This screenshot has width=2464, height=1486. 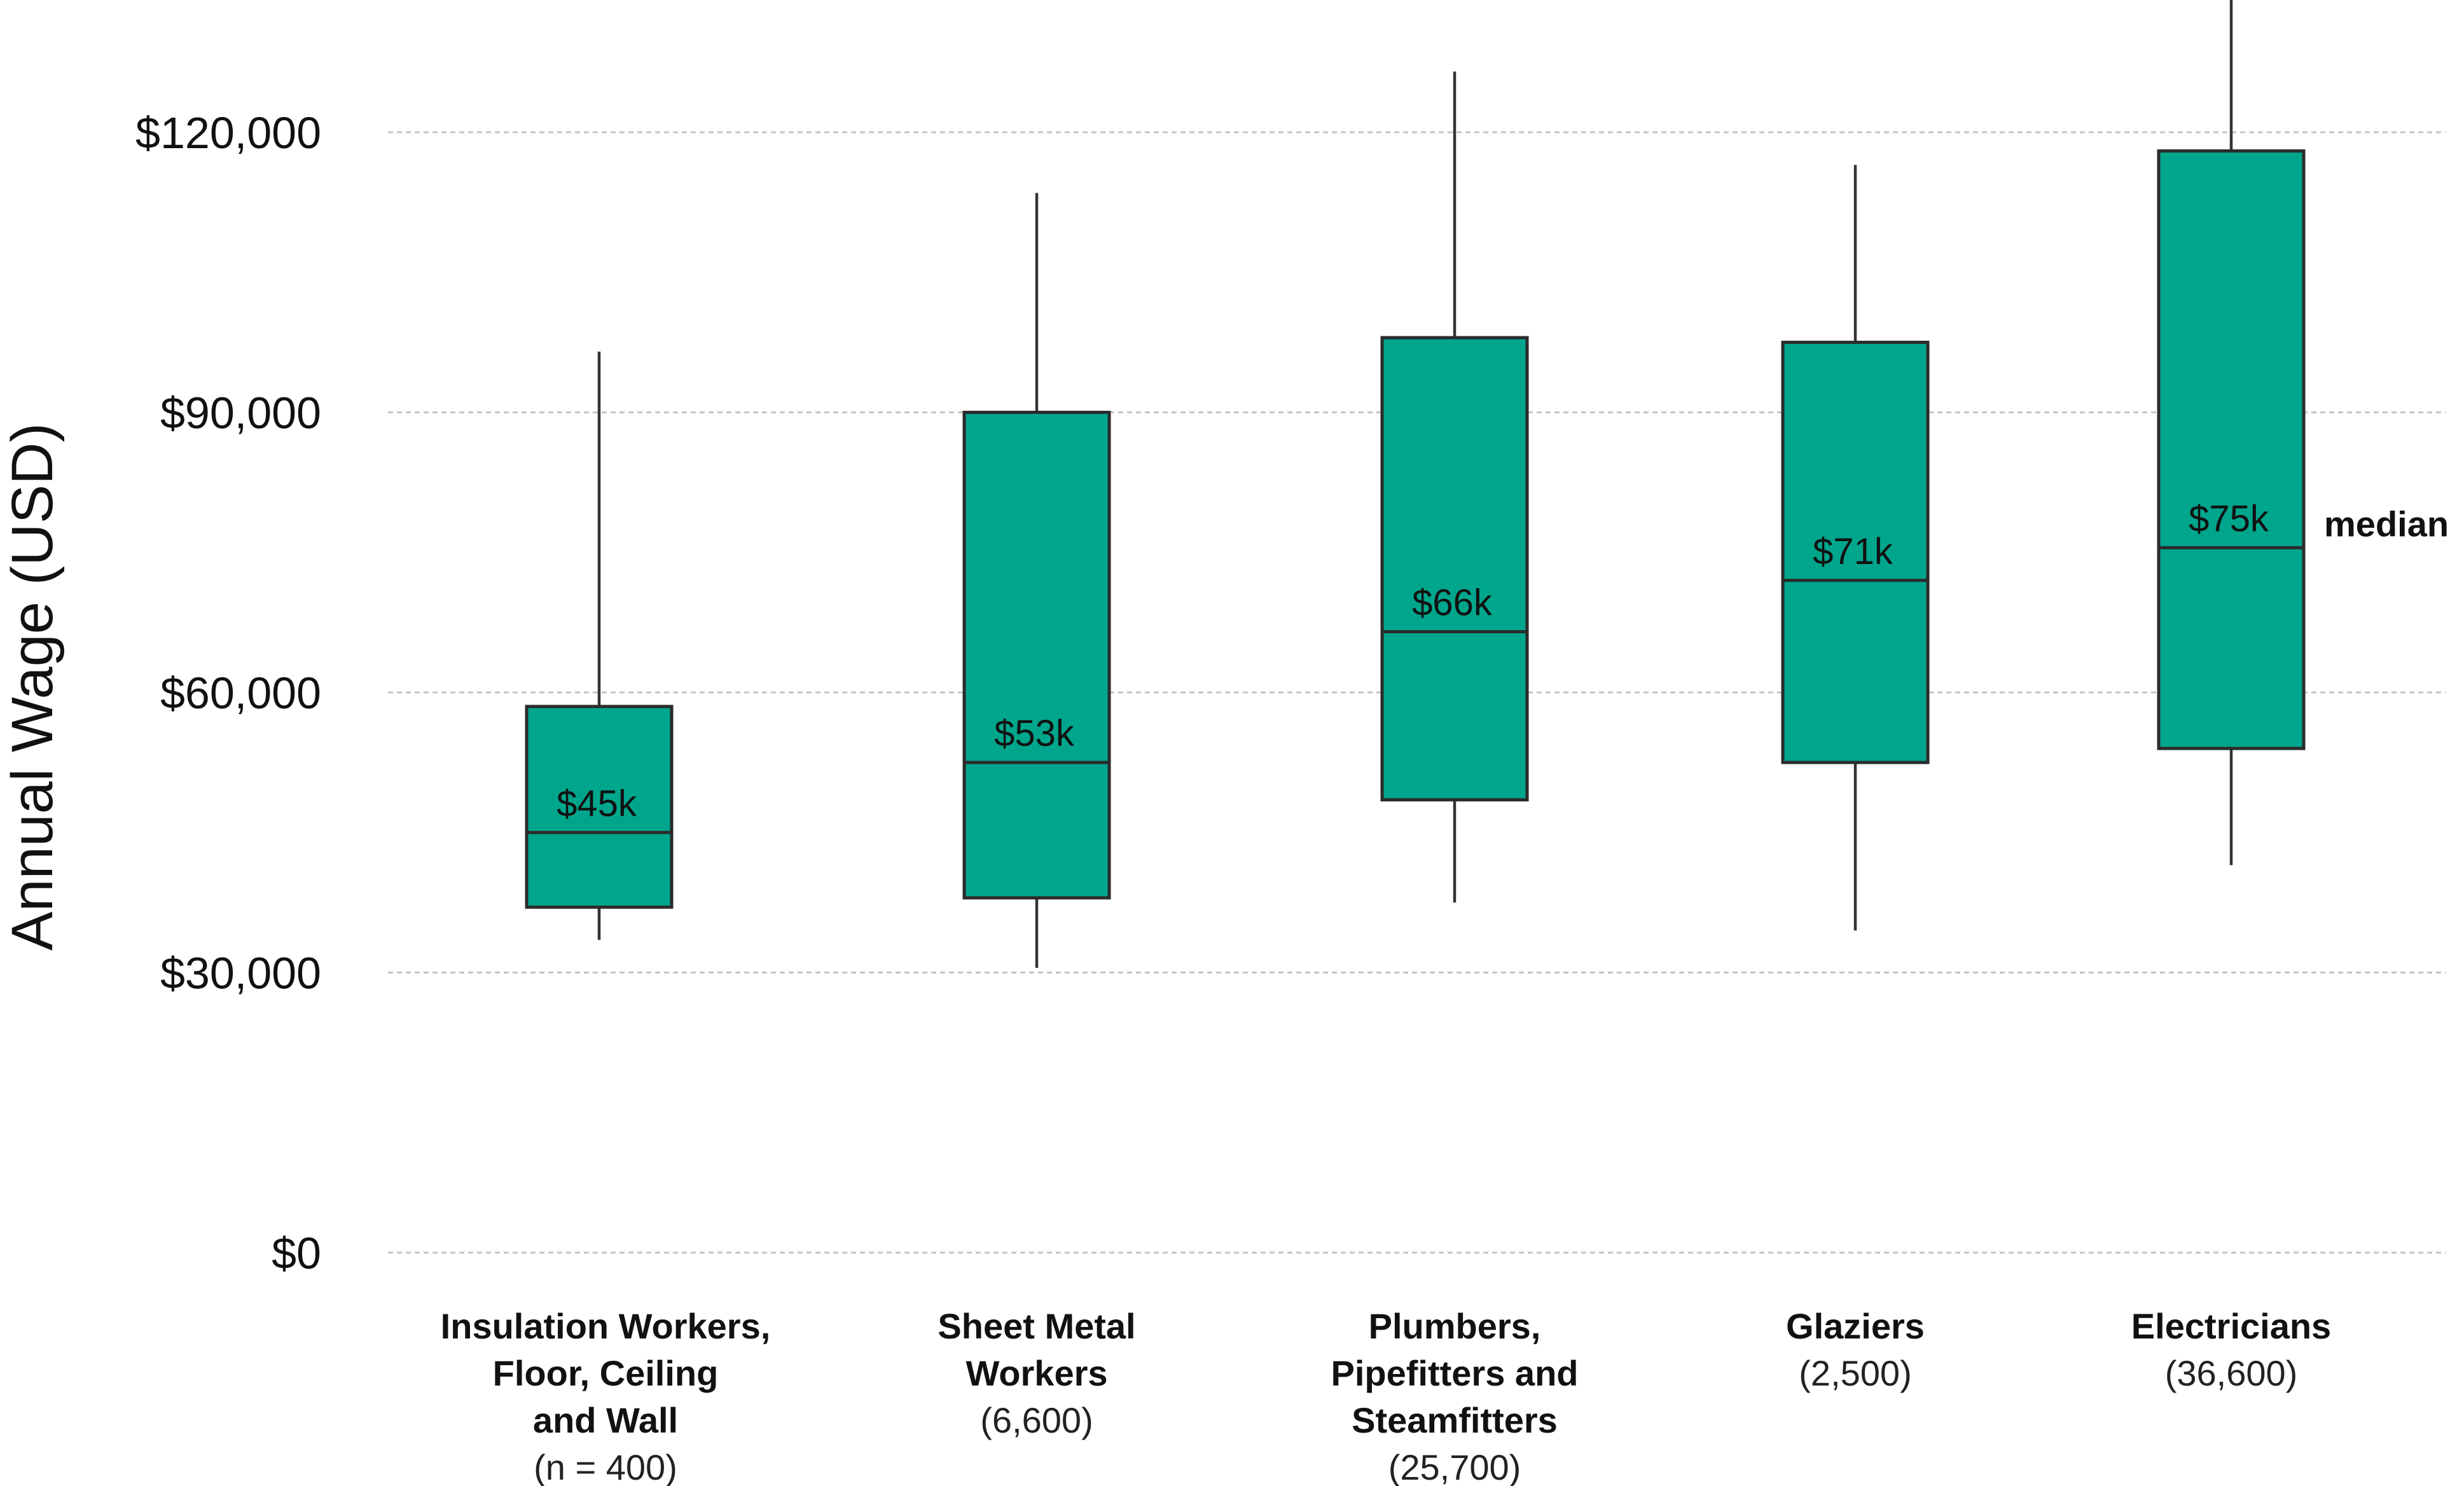 I want to click on box-group-4: $75k, so click(x=2232, y=432).